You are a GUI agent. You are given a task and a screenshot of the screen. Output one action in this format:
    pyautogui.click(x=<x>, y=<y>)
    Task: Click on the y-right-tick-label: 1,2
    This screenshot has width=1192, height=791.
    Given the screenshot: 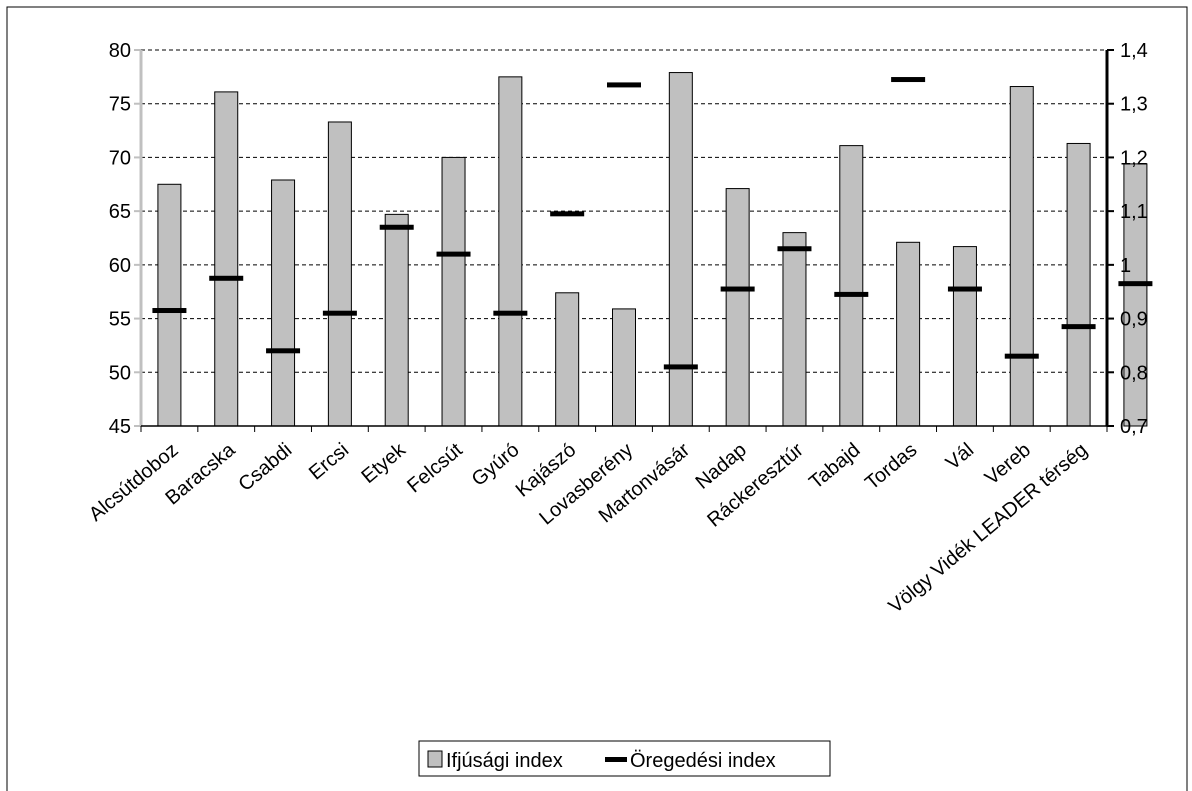 What is the action you would take?
    pyautogui.click(x=1134, y=158)
    